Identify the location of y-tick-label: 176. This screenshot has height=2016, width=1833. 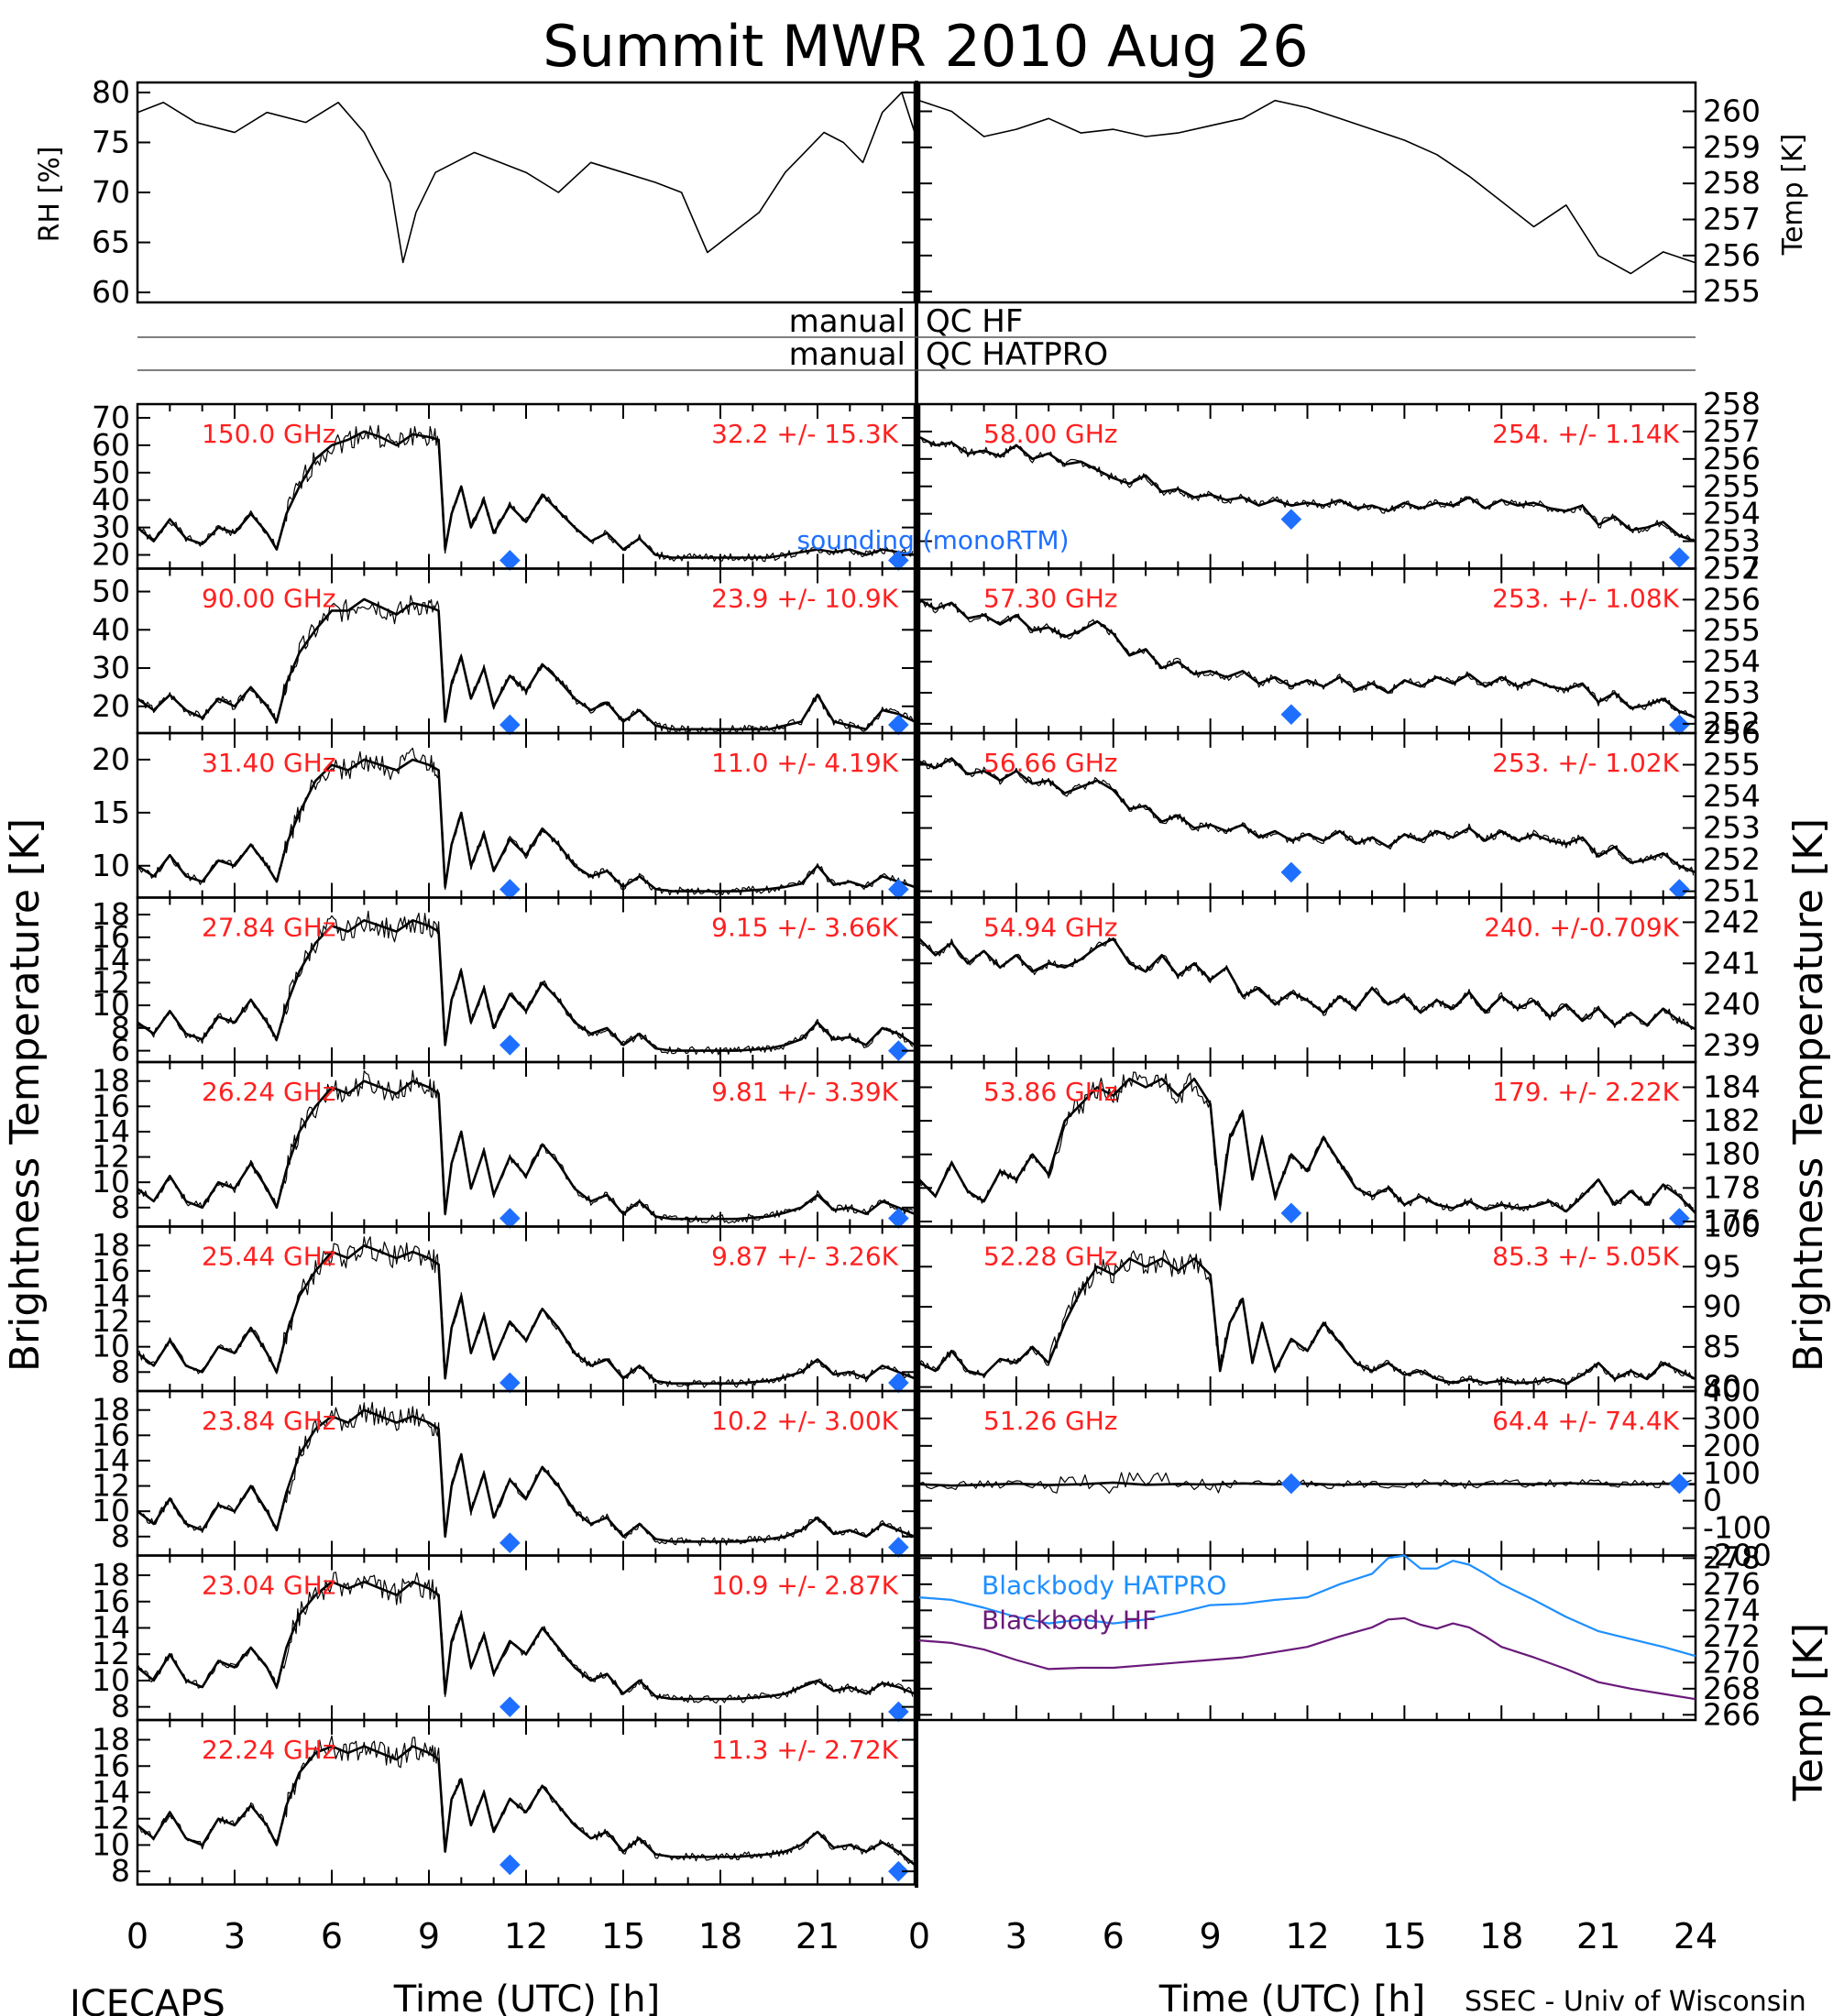
(1732, 1221).